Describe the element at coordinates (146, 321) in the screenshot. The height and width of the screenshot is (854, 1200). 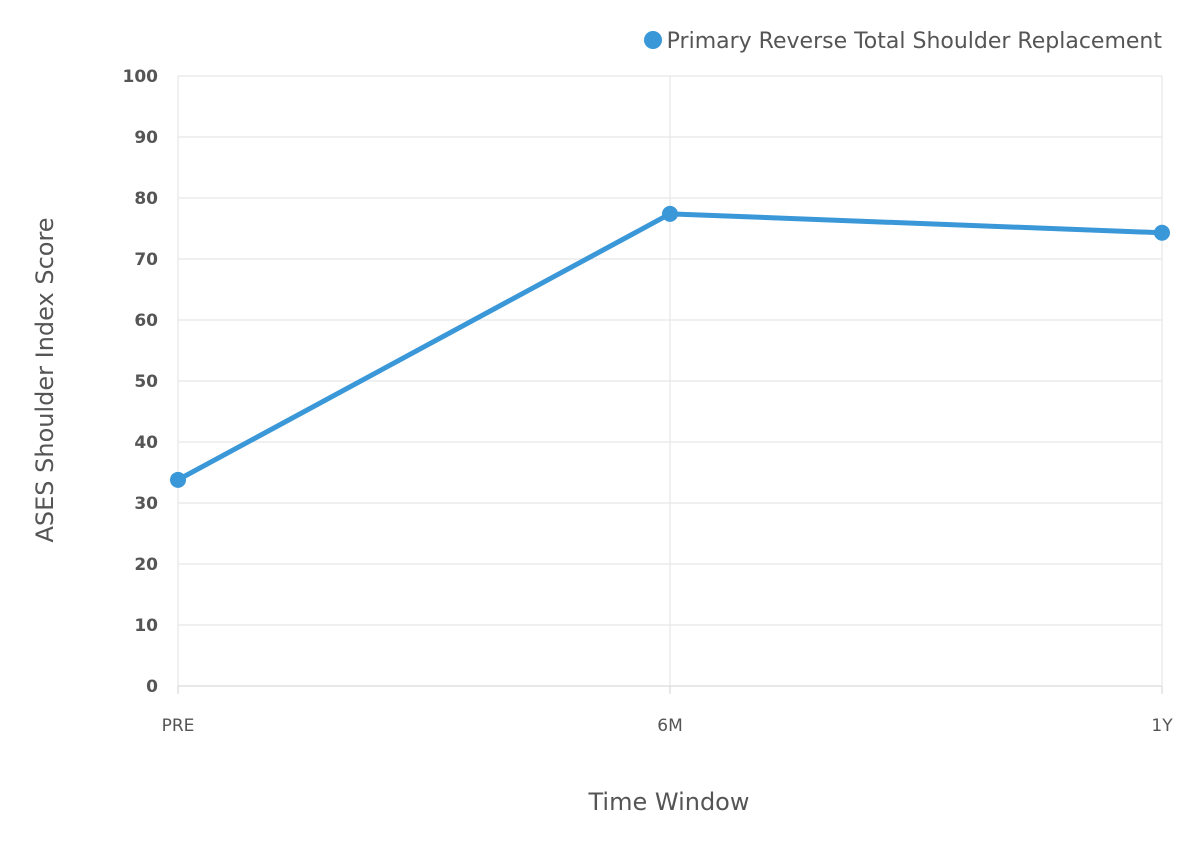
I see `y-tick-label: 60` at that location.